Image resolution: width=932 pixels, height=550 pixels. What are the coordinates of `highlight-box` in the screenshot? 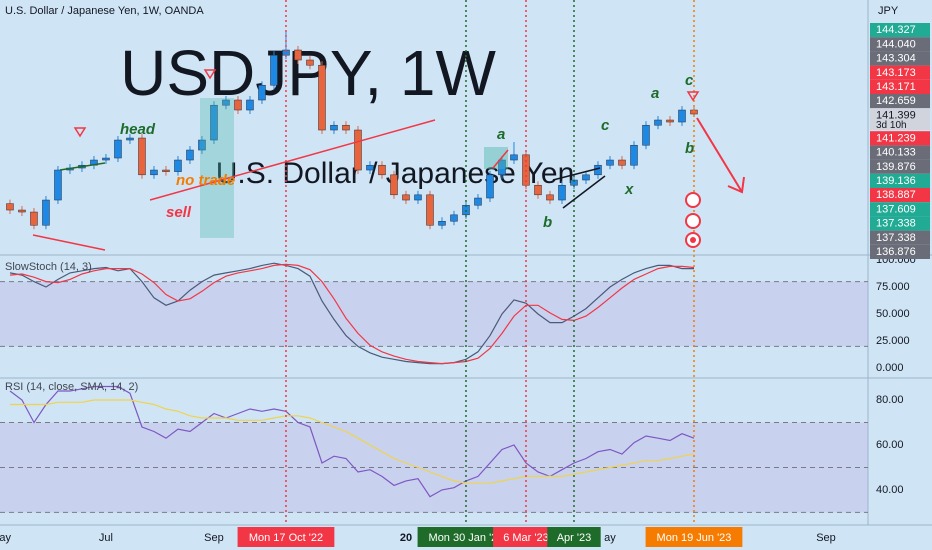 It's located at (217, 168).